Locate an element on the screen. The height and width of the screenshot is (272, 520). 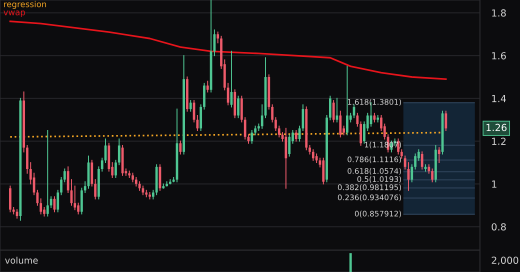
text: regression is located at coordinates (25, 4).